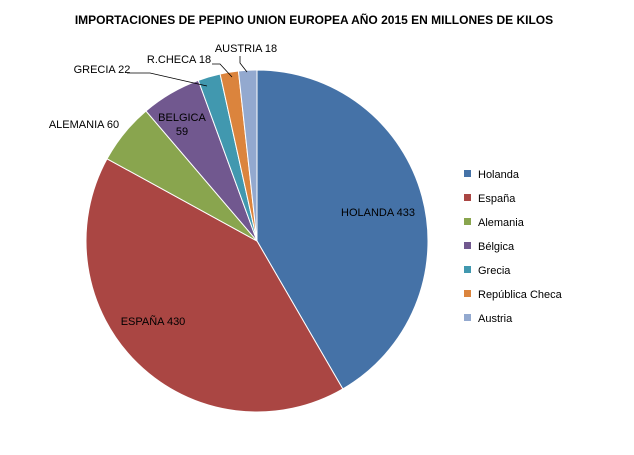 The image size is (634, 455). I want to click on leader-lines, so click(187, 71).